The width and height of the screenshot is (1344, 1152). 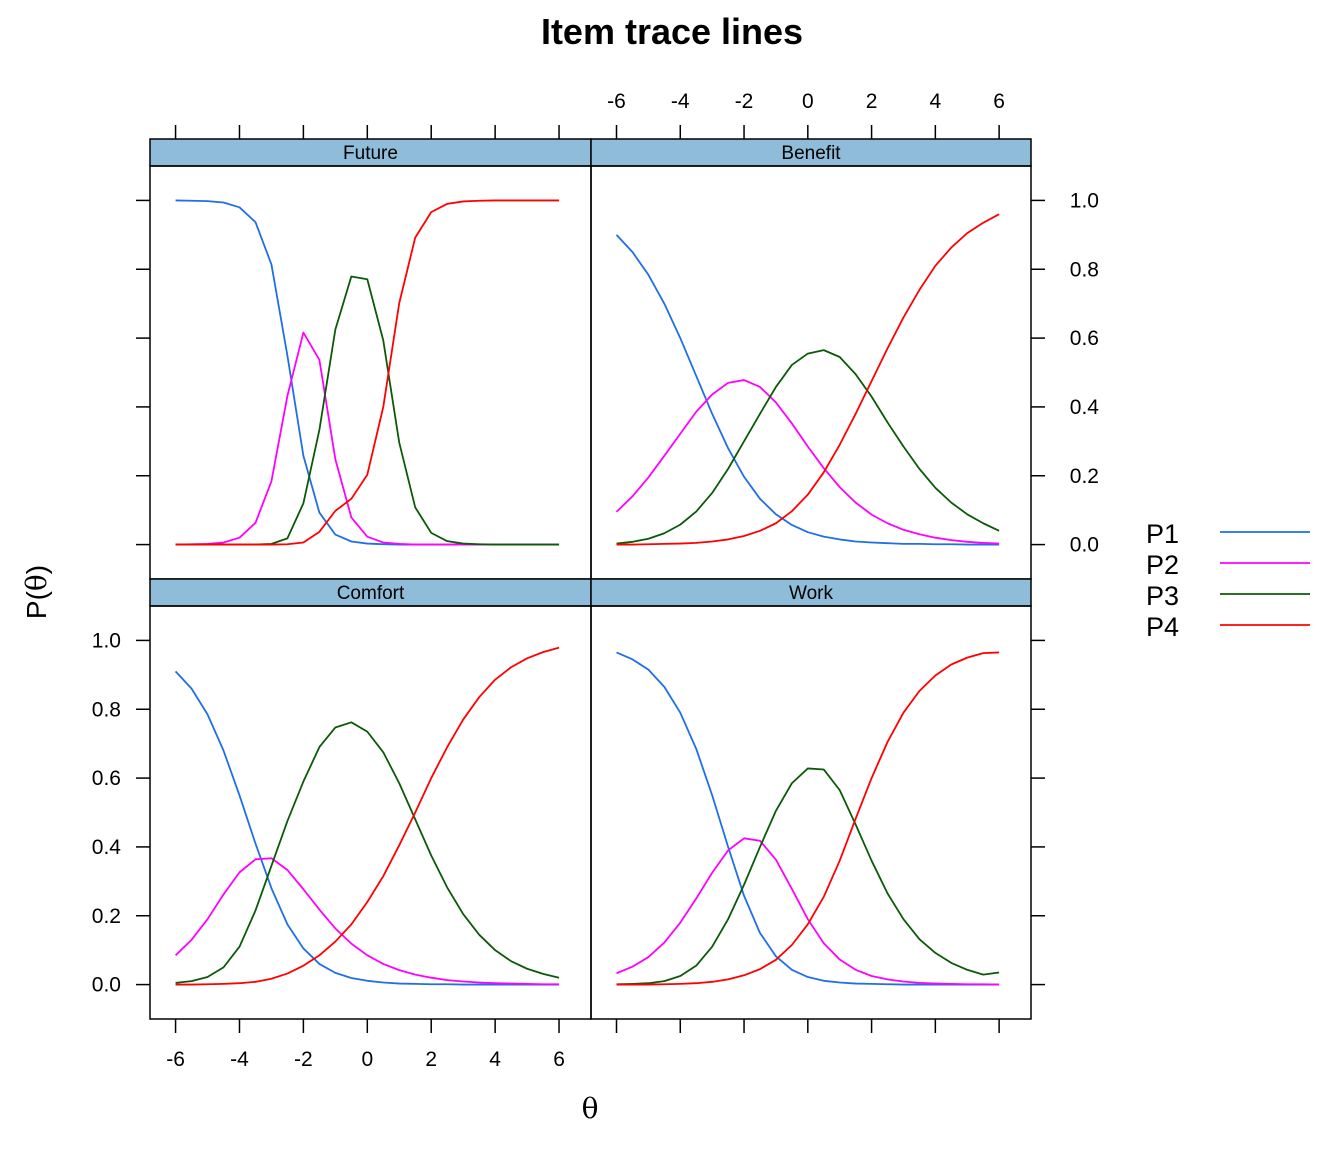 I want to click on strip-label: Comfort, so click(x=371, y=593).